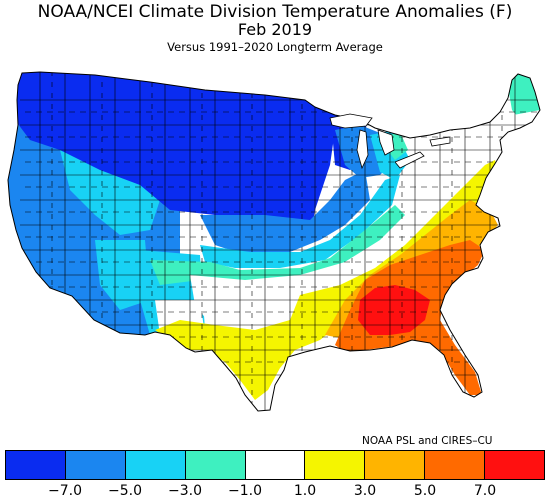  Describe the element at coordinates (305, 491) in the screenshot. I see `legend-tick-label: 1.0` at that location.